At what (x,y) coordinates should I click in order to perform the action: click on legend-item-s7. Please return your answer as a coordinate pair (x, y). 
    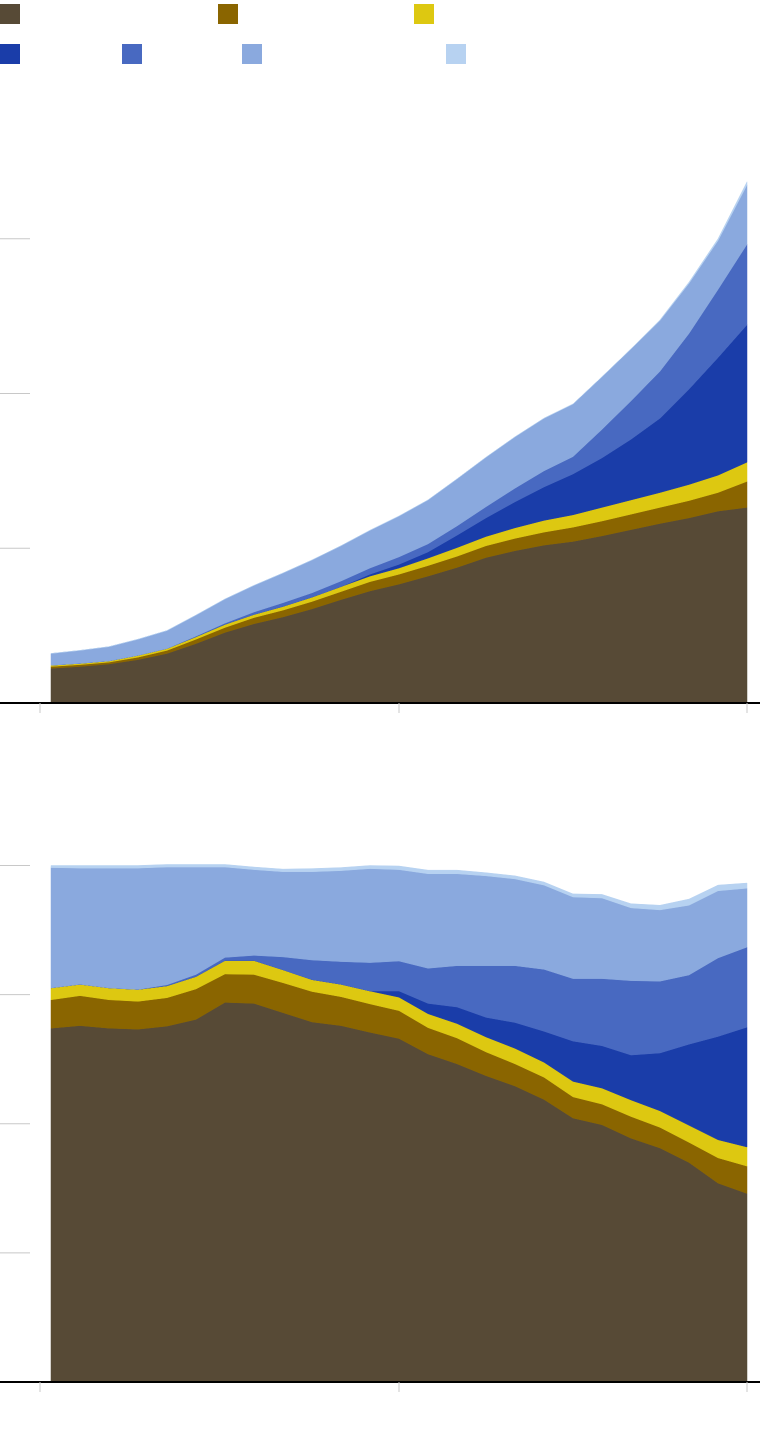
    Looking at the image, I should click on (459, 54).